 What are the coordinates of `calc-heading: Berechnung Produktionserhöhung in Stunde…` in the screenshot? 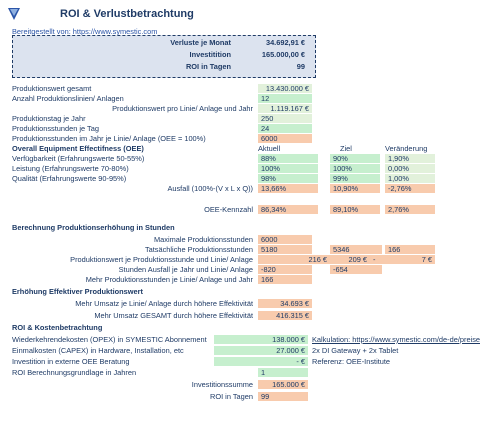 It's located at (93, 227).